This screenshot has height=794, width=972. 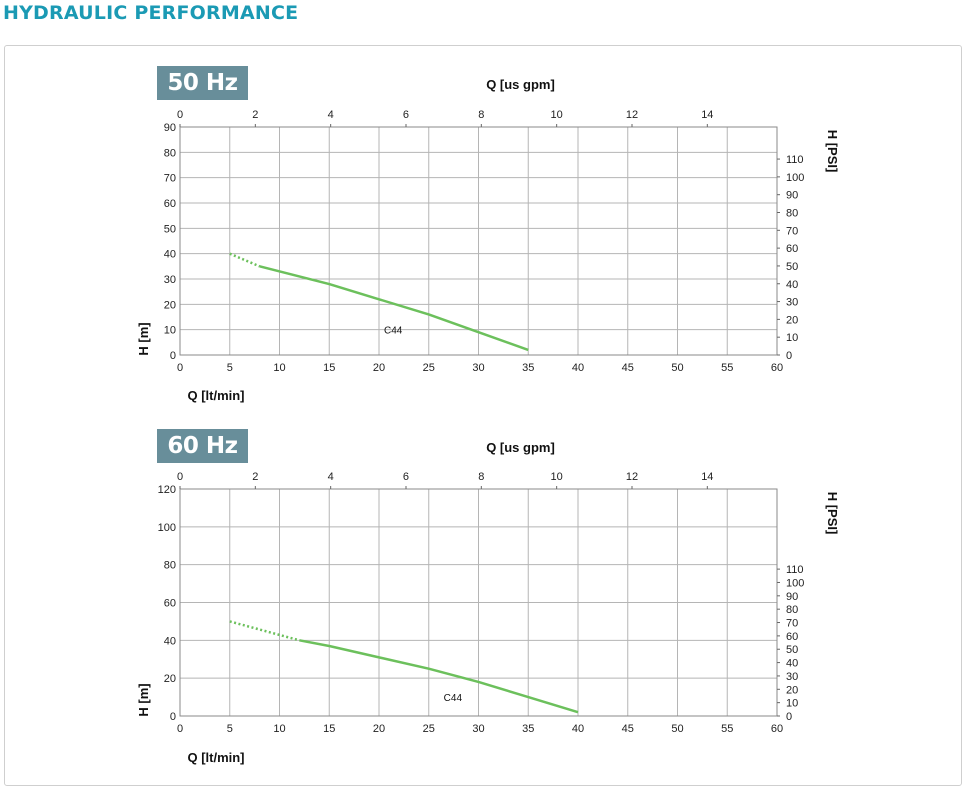 I want to click on x-top-tick-label: 10, so click(x=557, y=115).